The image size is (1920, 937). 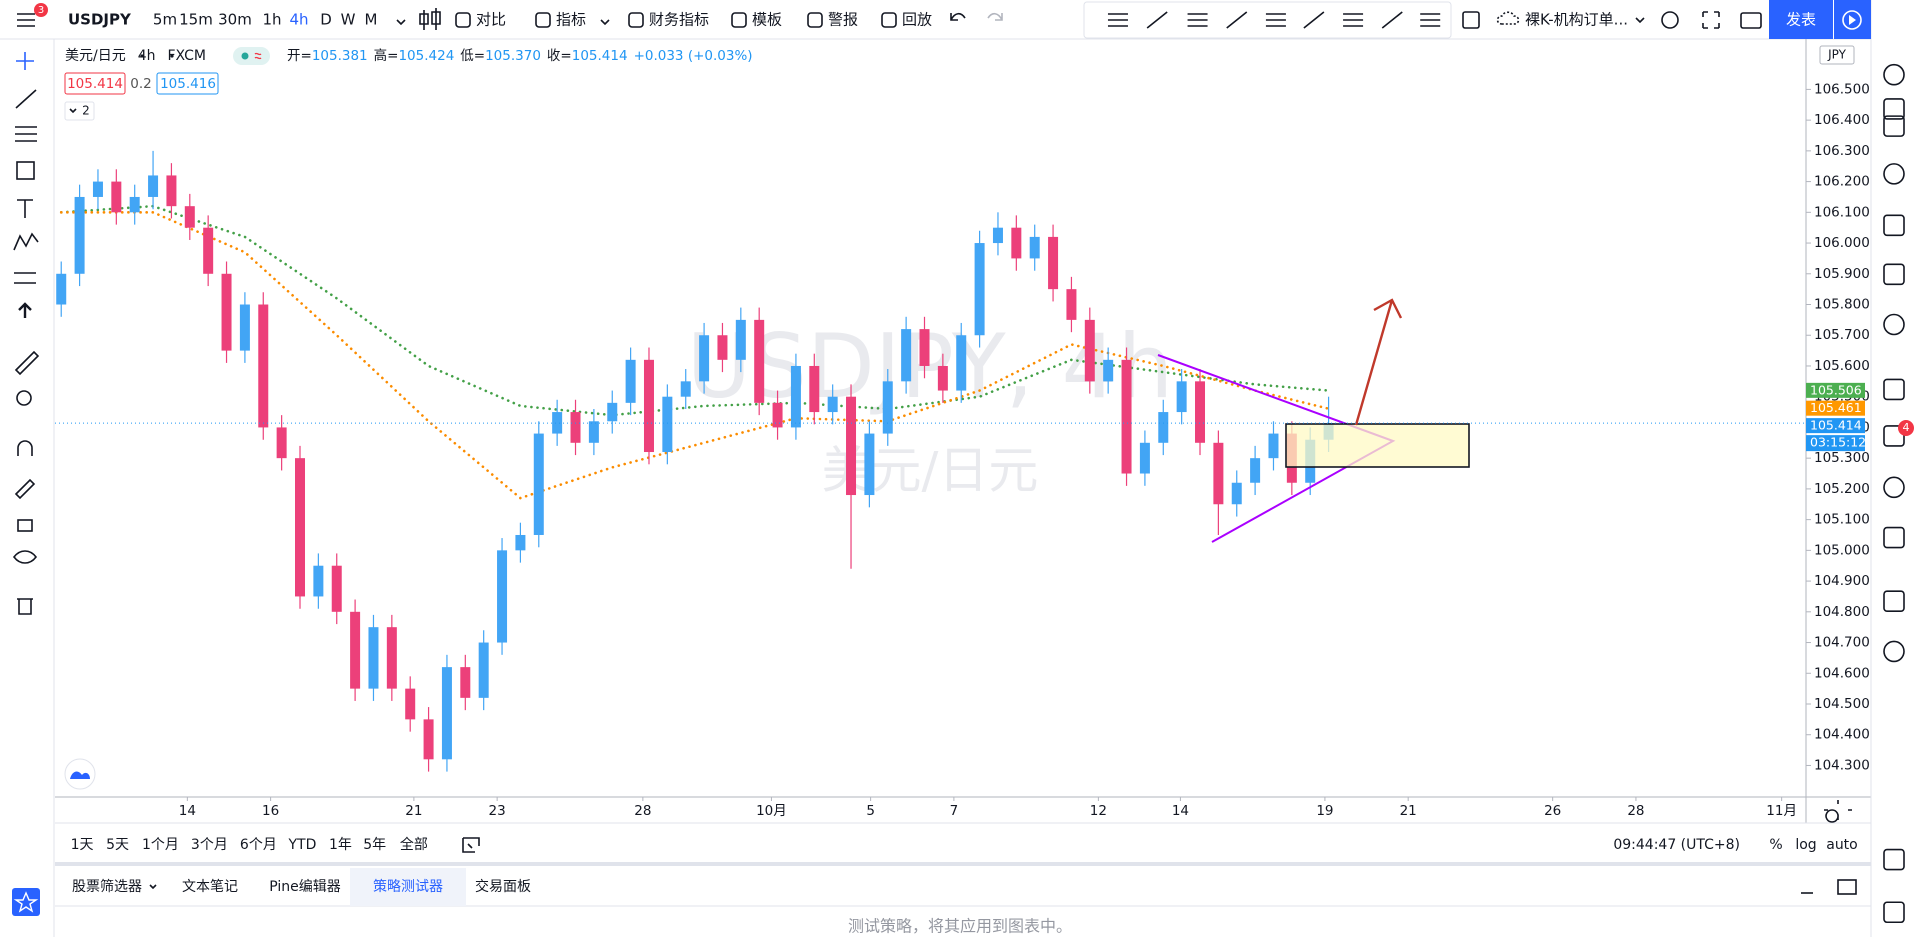 I want to click on chart-type-icon, so click(x=430, y=19).